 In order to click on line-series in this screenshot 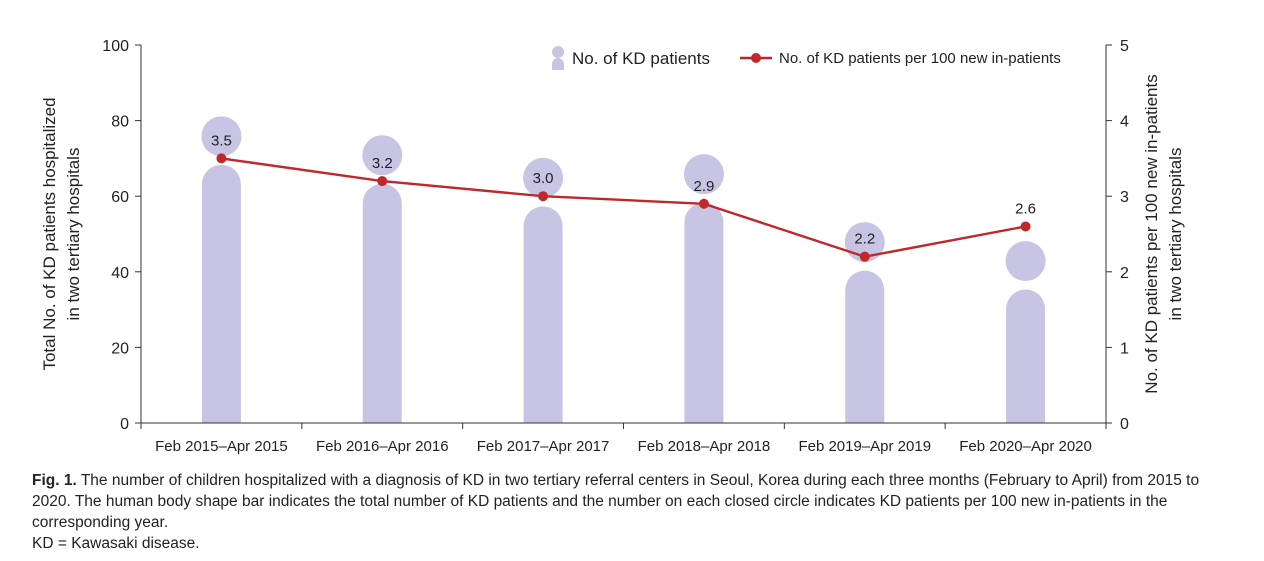, I will do `click(623, 207)`.